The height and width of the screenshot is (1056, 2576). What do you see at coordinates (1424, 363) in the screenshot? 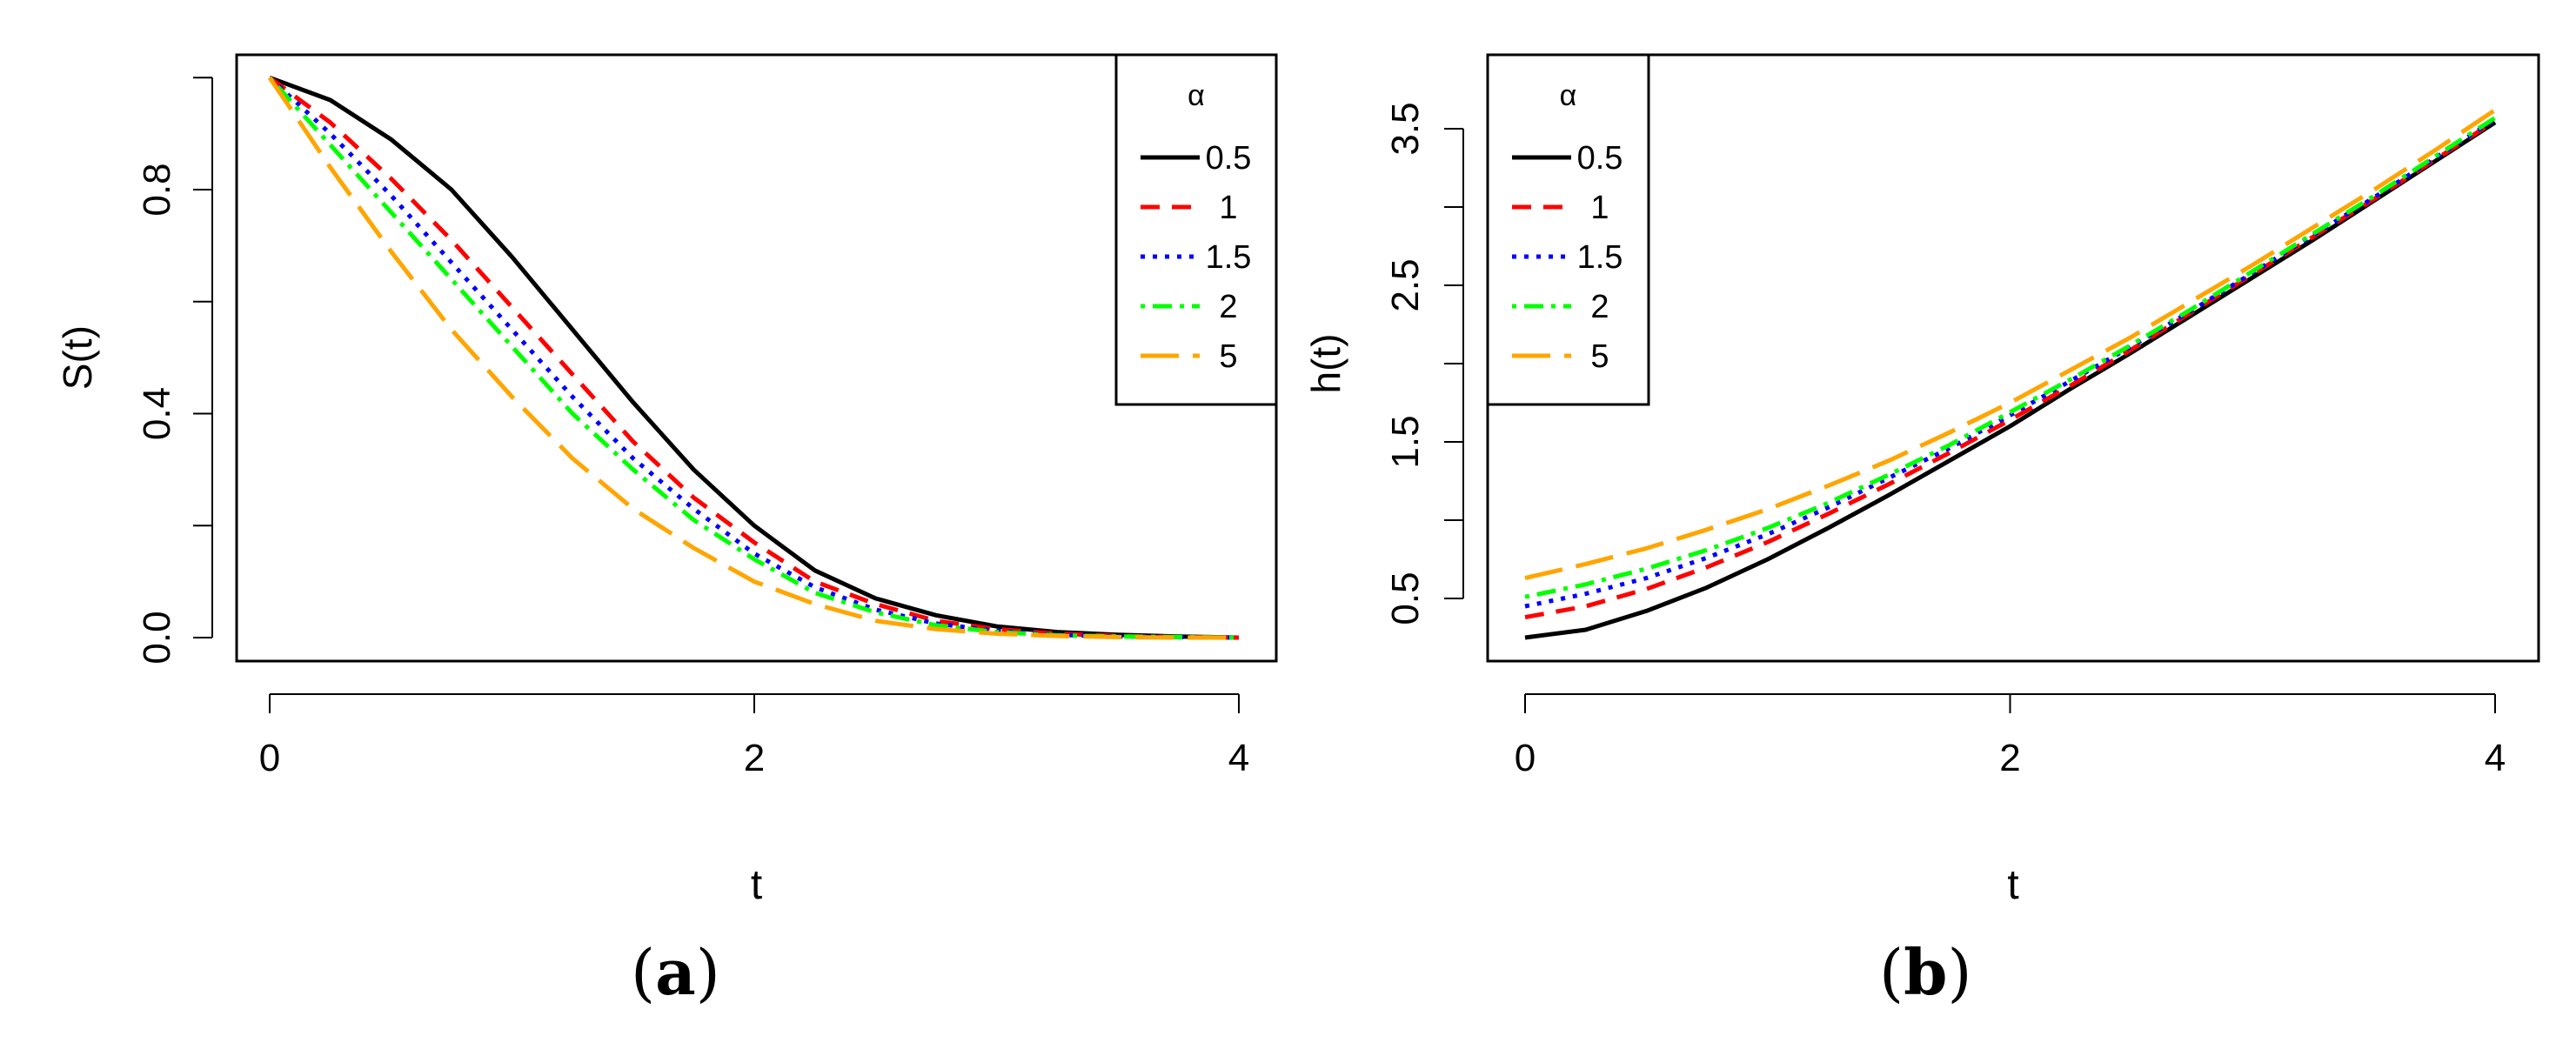
I see `y-axis: 0.5 1.5 2.5 3.5` at bounding box center [1424, 363].